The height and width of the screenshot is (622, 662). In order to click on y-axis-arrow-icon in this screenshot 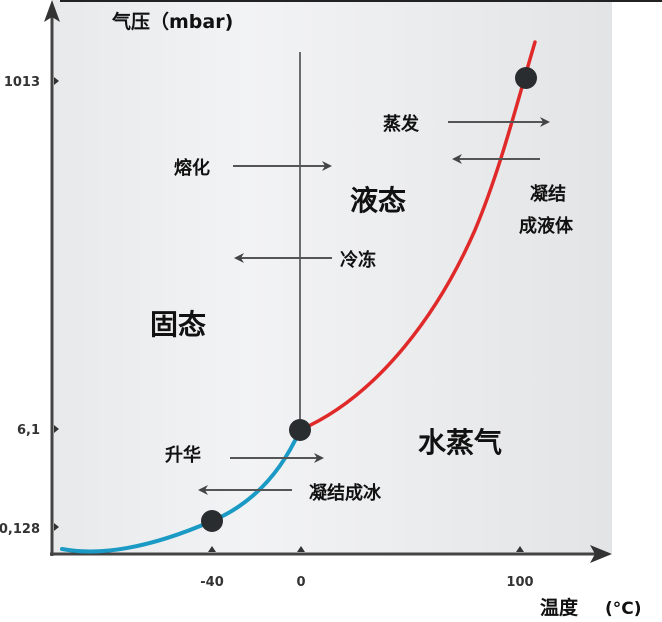, I will do `click(52, 11)`.